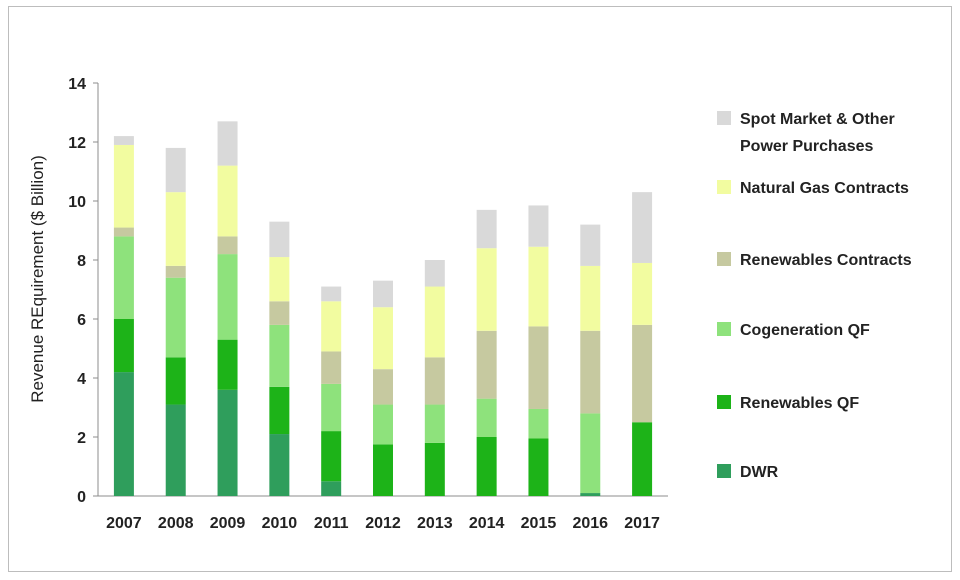  Describe the element at coordinates (77, 202) in the screenshot. I see `y-tick-label: 10` at that location.